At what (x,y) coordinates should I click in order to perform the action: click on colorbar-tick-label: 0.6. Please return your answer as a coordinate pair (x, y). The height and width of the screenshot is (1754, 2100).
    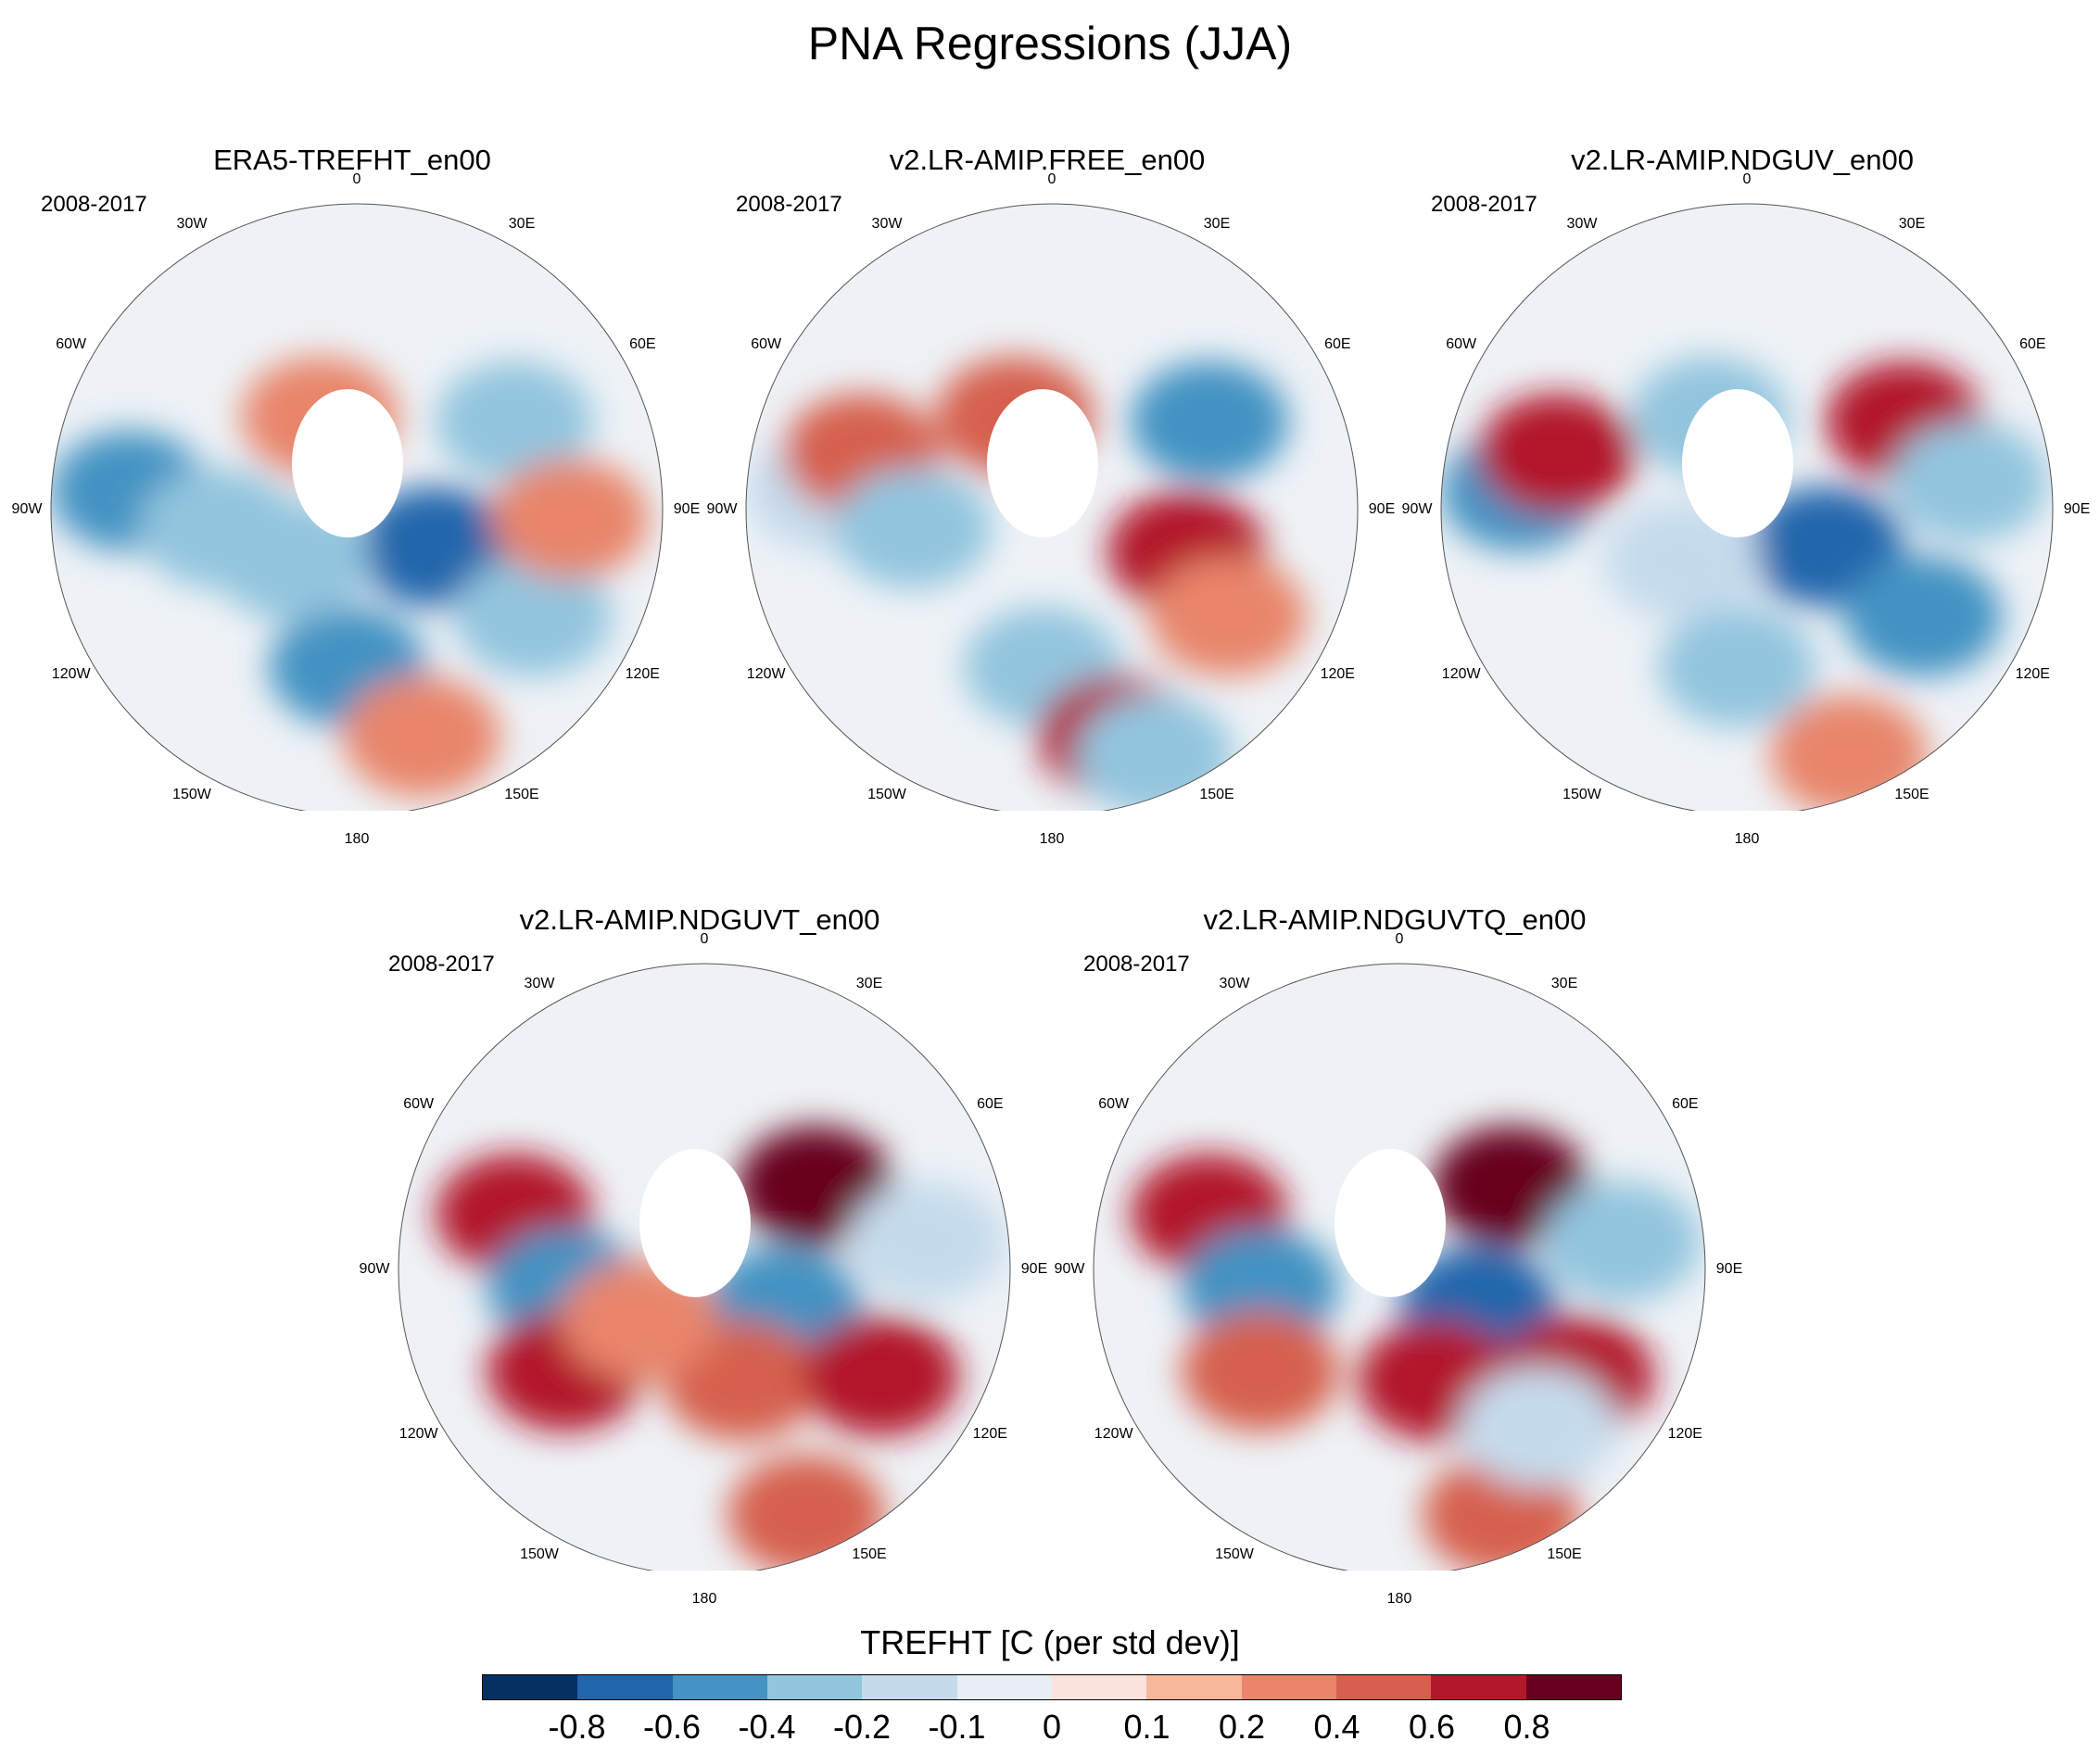
    Looking at the image, I should click on (1432, 1727).